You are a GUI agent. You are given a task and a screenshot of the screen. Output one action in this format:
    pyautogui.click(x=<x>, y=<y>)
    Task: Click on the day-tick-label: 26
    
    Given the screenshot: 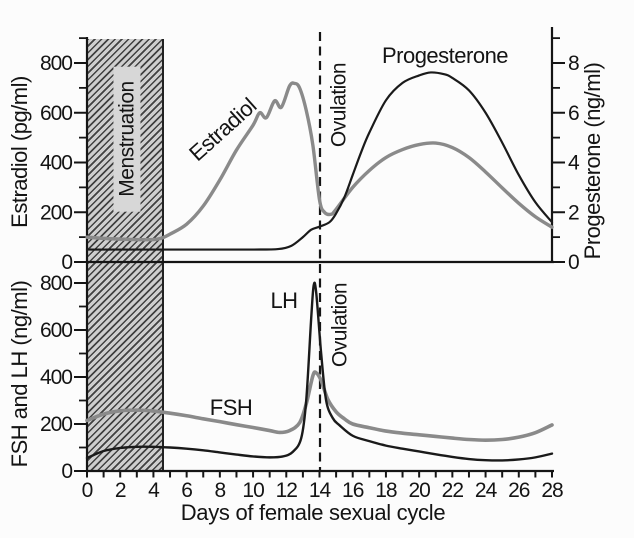 What is the action you would take?
    pyautogui.click(x=519, y=490)
    